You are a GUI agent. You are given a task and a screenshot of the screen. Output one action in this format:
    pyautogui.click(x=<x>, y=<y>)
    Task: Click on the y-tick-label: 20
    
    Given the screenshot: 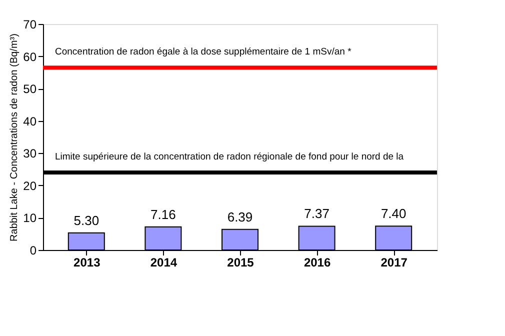 What is the action you would take?
    pyautogui.click(x=30, y=185)
    